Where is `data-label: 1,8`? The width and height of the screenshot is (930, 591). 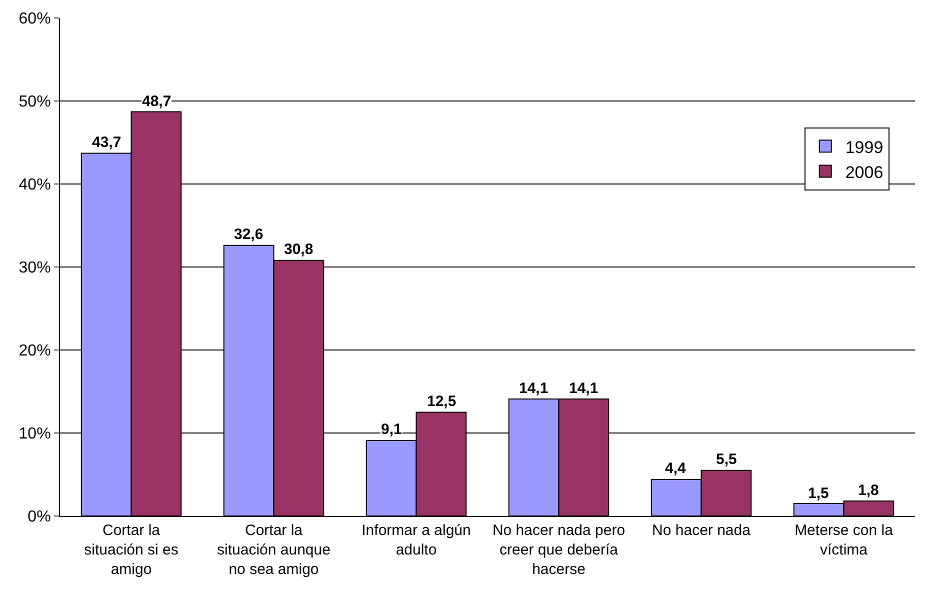 data-label: 1,8 is located at coordinates (868, 490).